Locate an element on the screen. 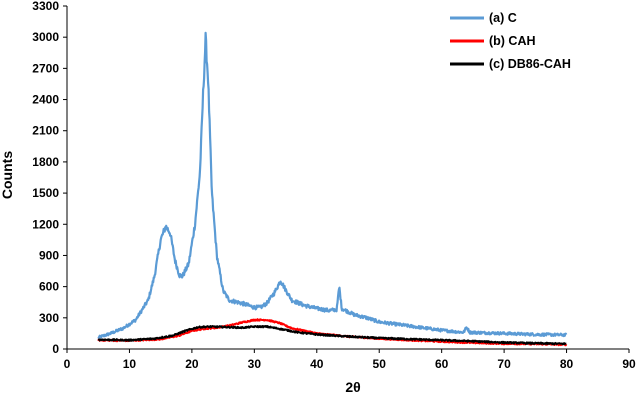 Image resolution: width=637 pixels, height=407 pixels. y-tick-label: 600 is located at coordinates (49, 287).